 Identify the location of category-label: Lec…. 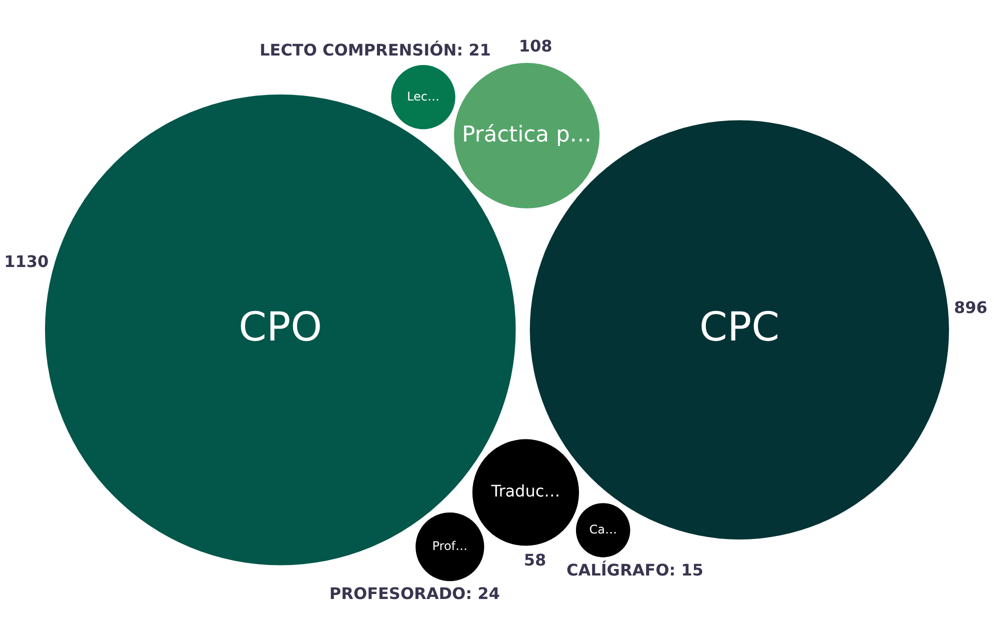
(423, 96).